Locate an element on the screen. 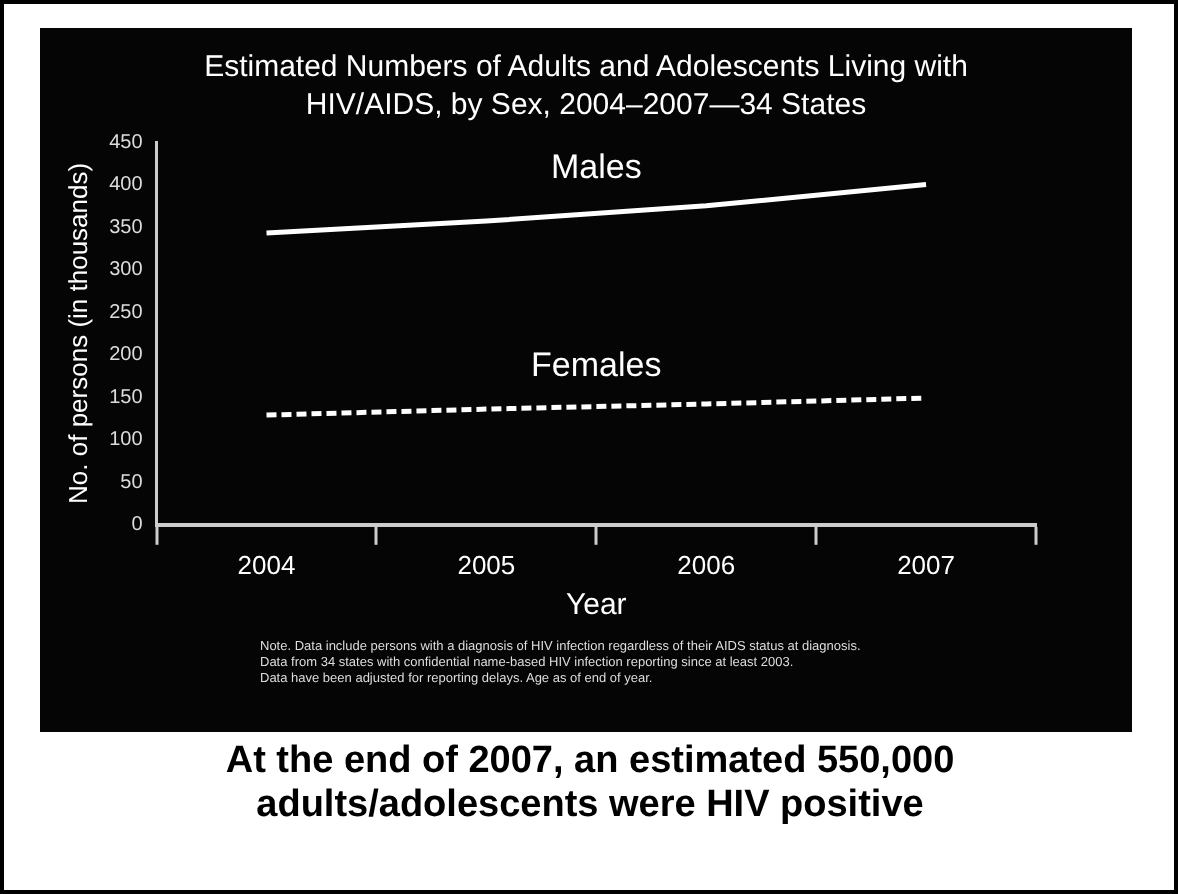  series-label: Females is located at coordinates (596, 365).